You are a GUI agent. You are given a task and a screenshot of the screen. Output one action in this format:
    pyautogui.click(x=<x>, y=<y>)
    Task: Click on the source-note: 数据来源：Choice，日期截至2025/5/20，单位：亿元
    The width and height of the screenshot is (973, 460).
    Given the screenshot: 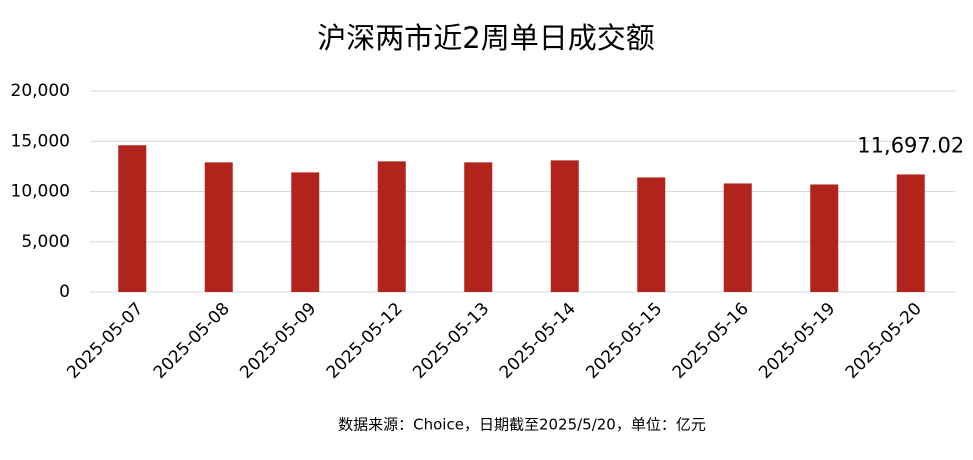 What is the action you would take?
    pyautogui.click(x=522, y=425)
    